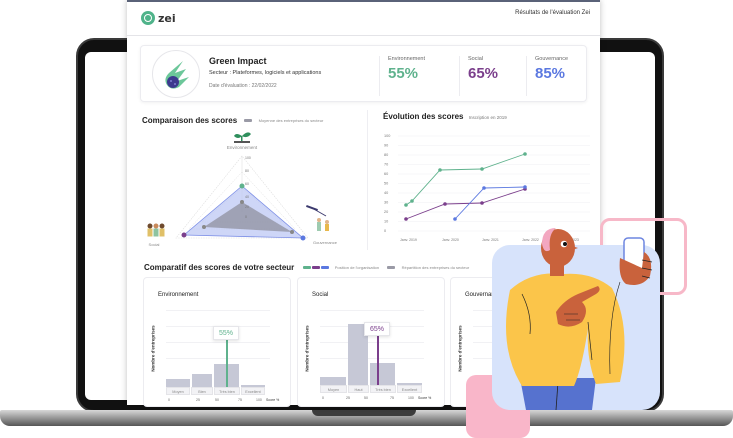 The width and height of the screenshot is (733, 438). Describe the element at coordinates (167, 18) in the screenshot. I see `logo-text: zei` at that location.